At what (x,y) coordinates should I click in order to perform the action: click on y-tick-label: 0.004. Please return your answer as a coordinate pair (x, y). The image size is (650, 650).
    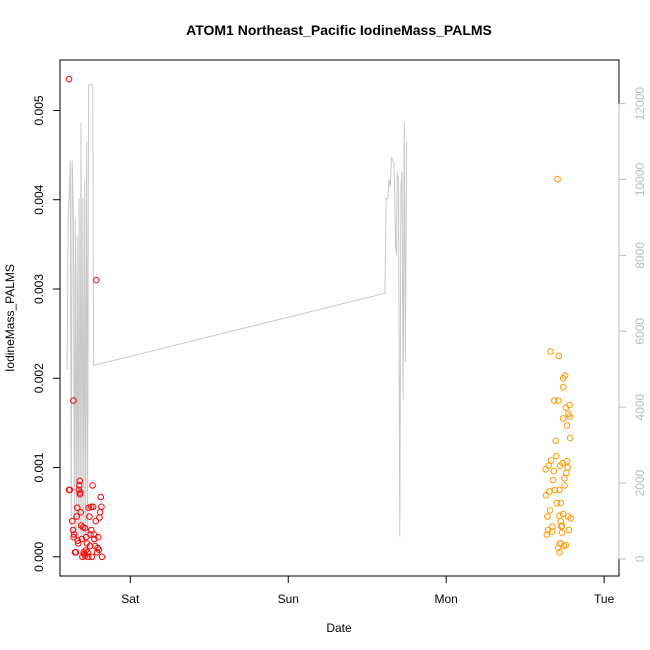
    Looking at the image, I should click on (39, 199).